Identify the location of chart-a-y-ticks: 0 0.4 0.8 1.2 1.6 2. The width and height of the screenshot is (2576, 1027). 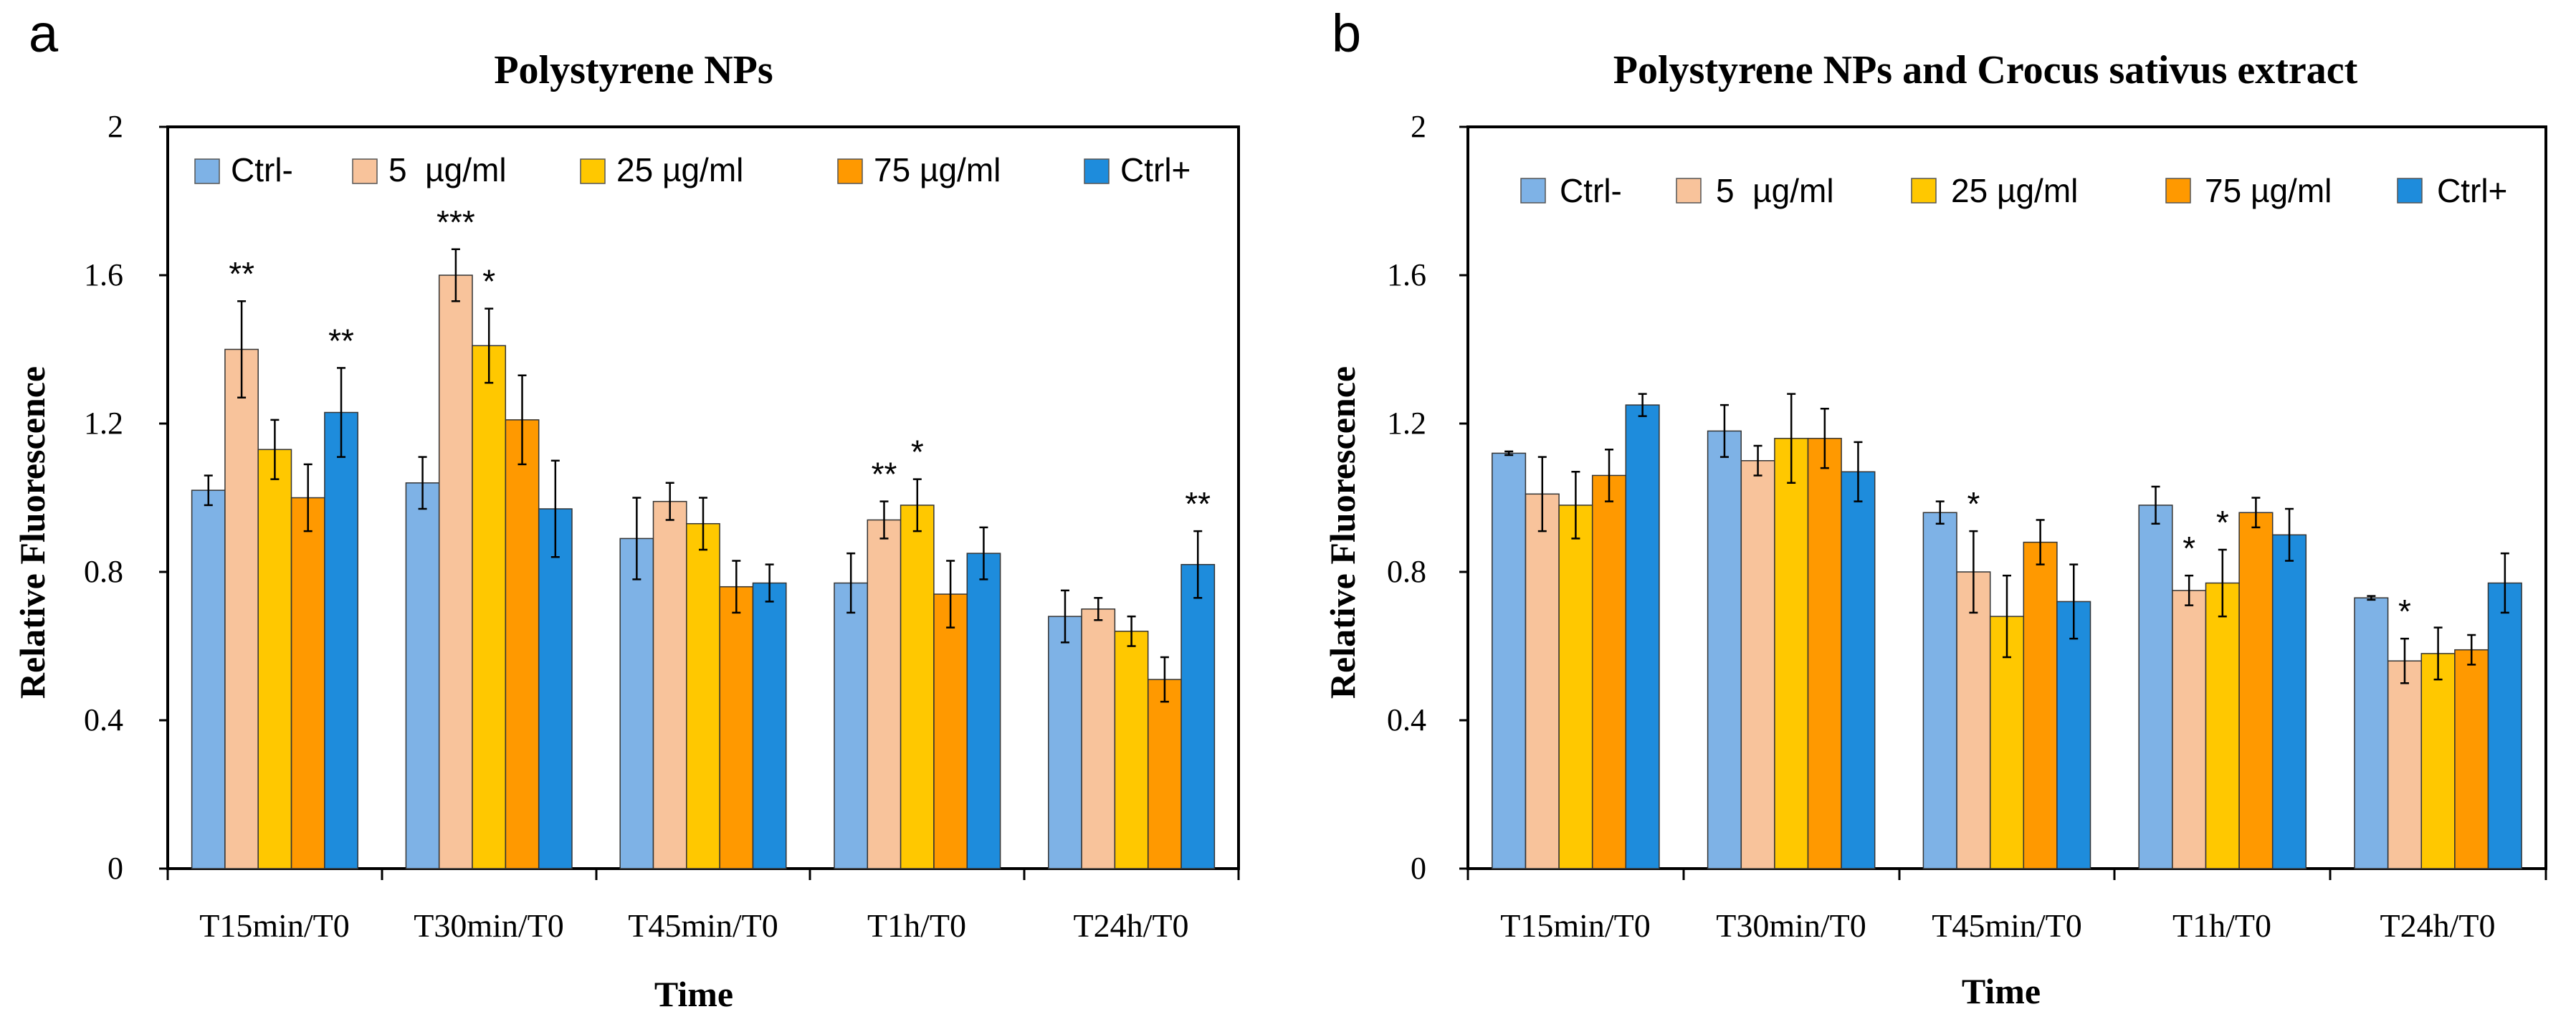
(126, 497).